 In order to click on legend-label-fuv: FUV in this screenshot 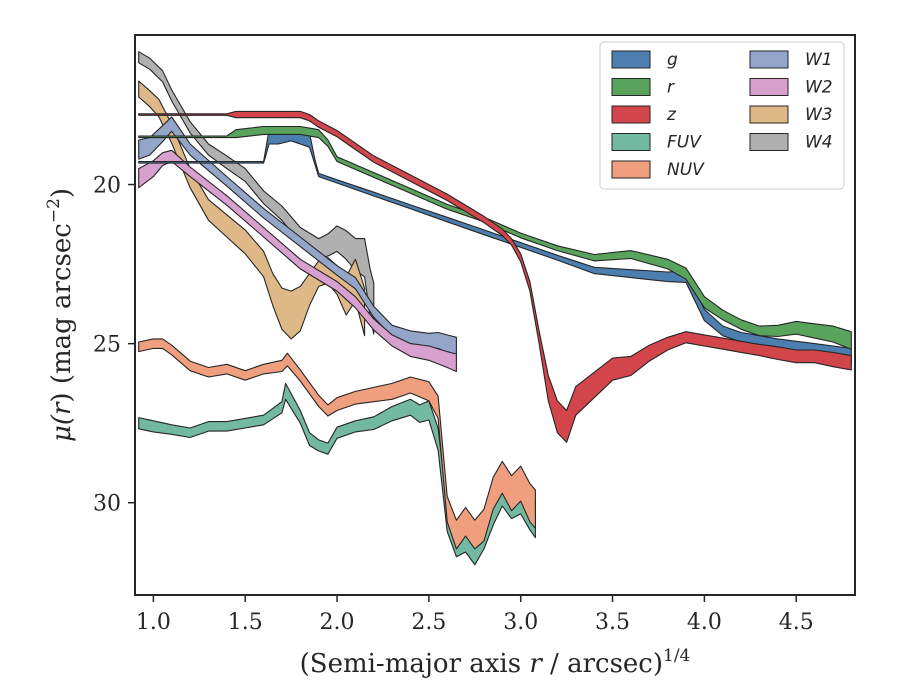, I will do `click(684, 143)`.